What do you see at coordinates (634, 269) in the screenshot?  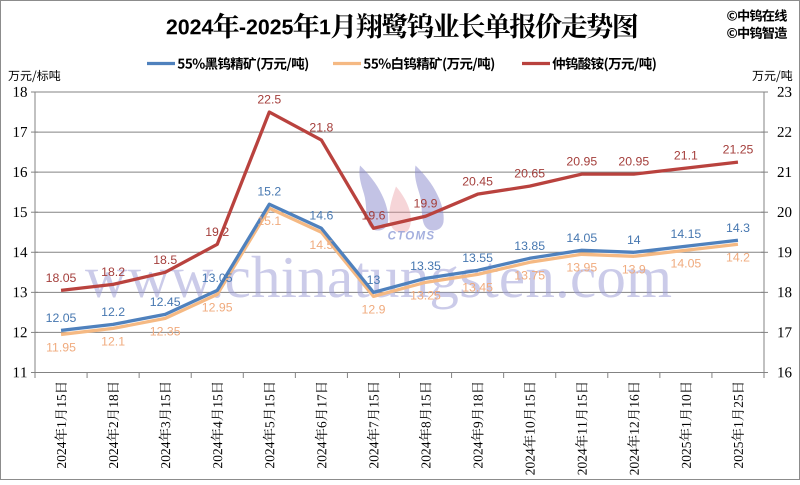 I see `svg-text: 13.9` at bounding box center [634, 269].